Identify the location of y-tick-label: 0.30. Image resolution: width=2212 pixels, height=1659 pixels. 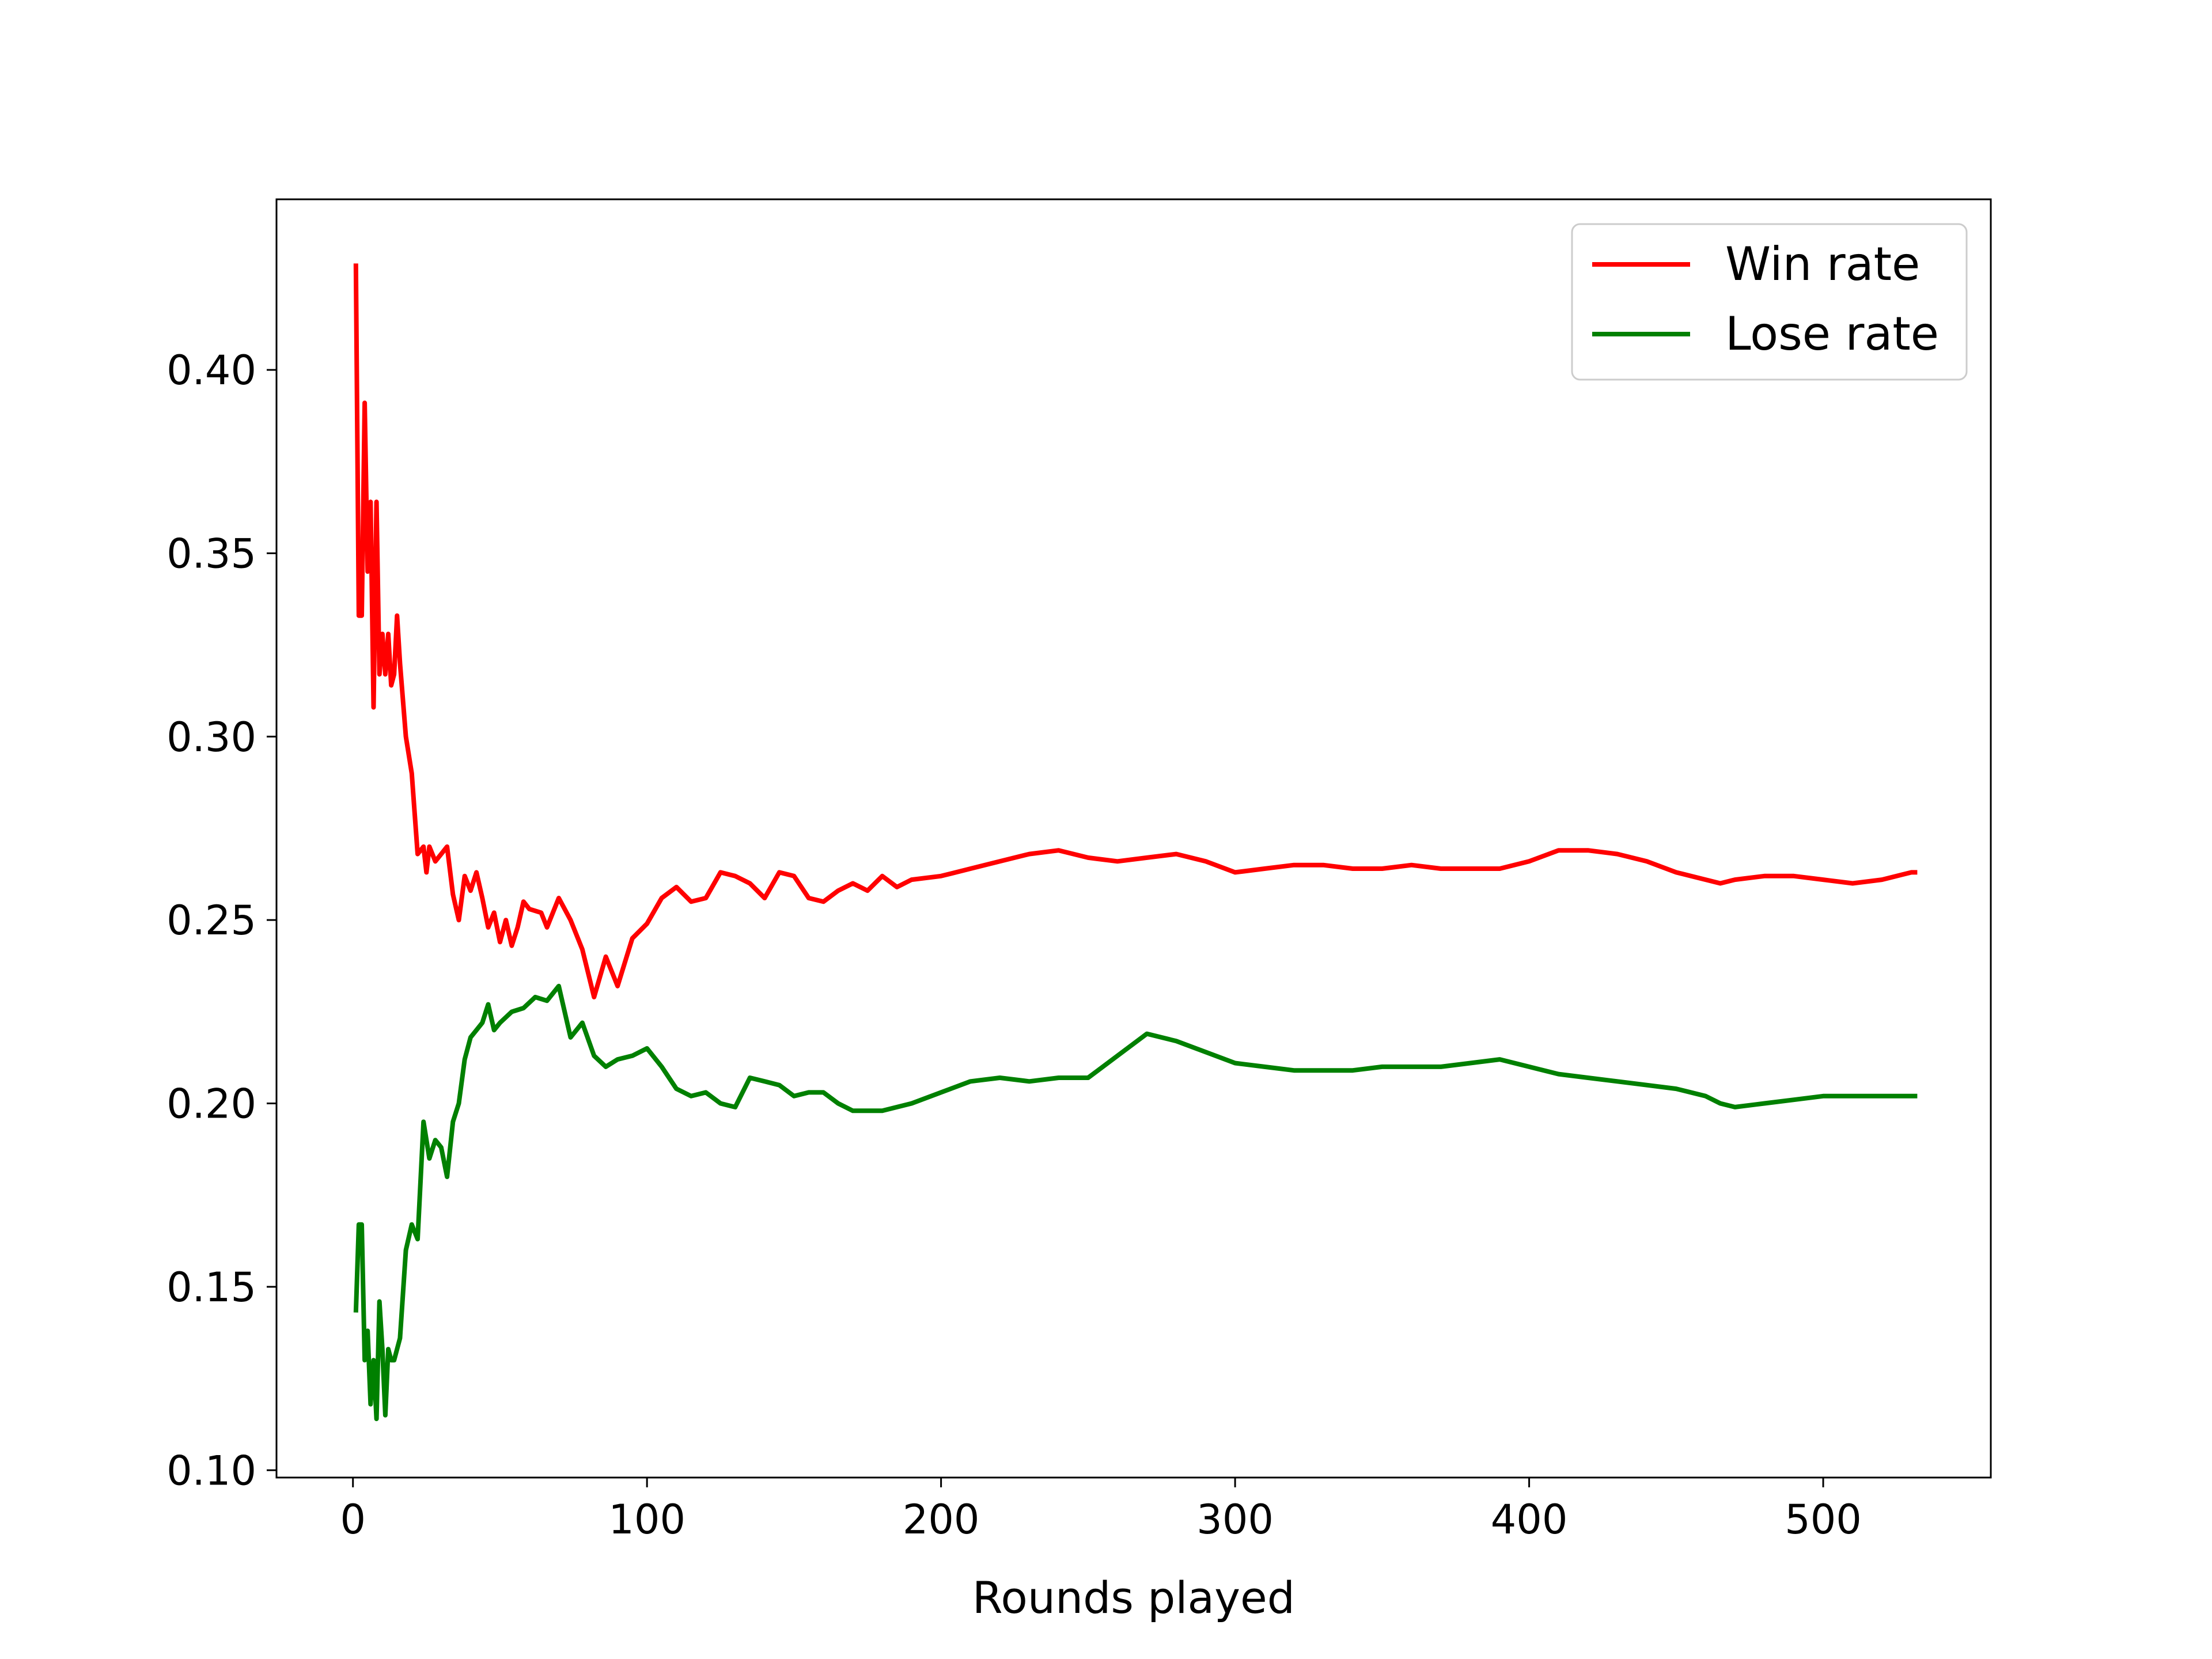
(211, 737).